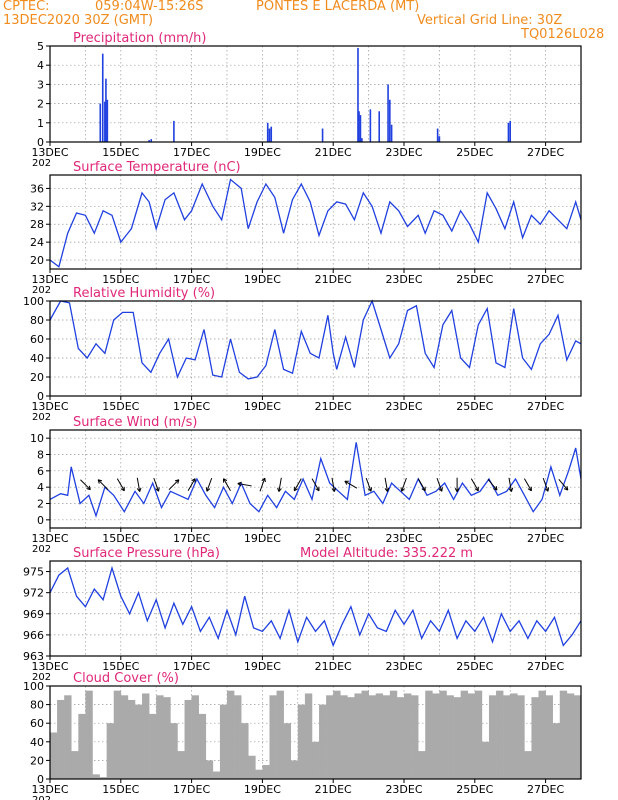  I want to click on panel-title: Surface Temperature (nC), so click(157, 167).